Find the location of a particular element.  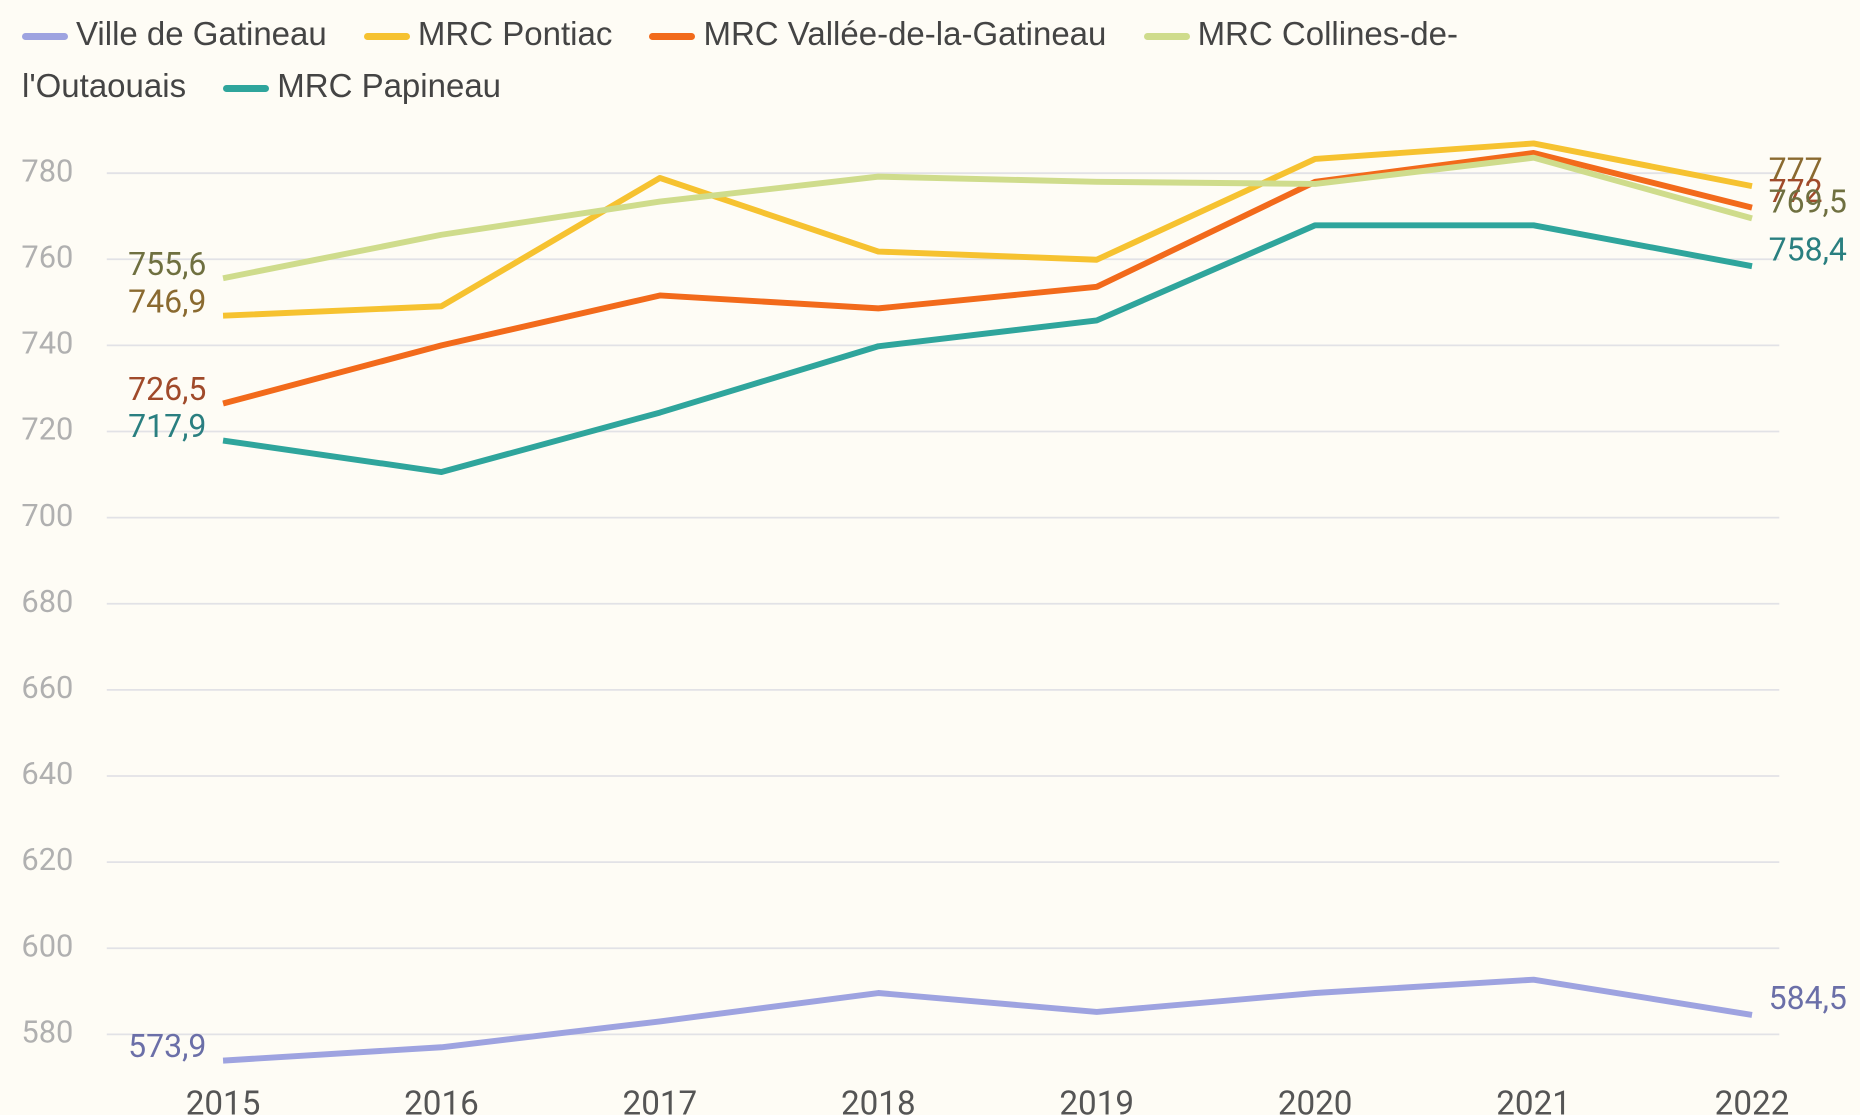

x-tick-label: 2022 is located at coordinates (1752, 1099).